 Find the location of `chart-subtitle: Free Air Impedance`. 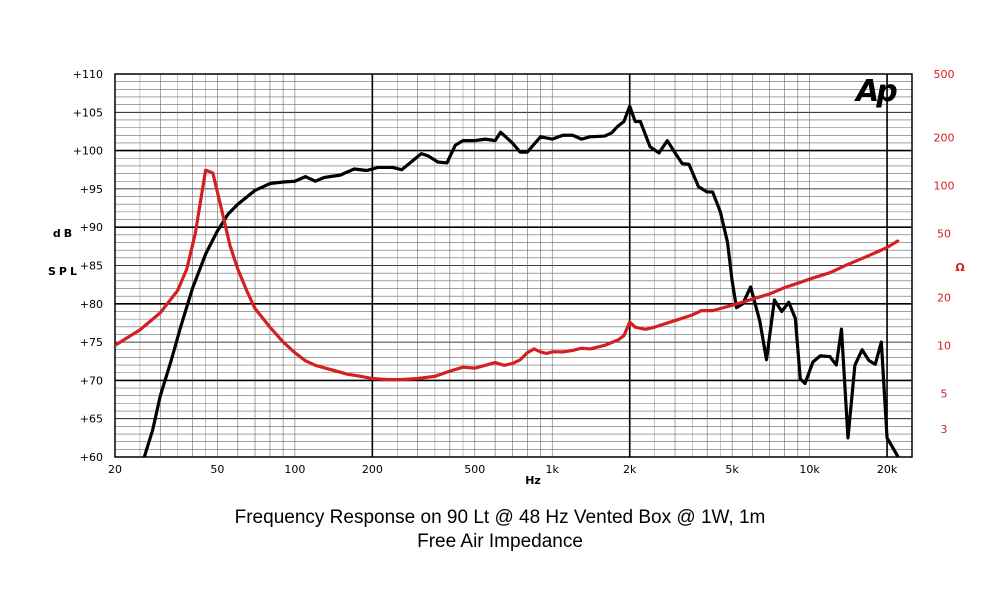

chart-subtitle: Free Air Impedance is located at coordinates (500, 541).